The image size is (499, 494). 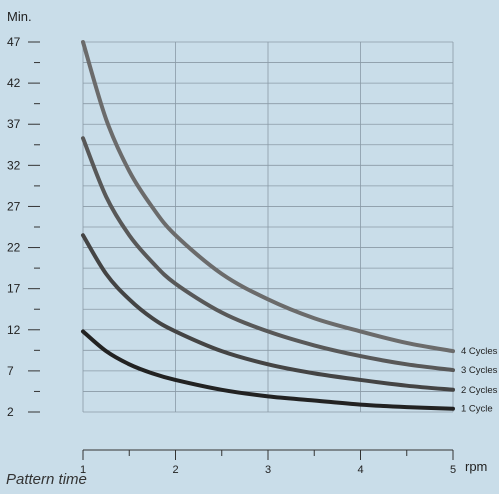 I want to click on y-tick-label: 42, so click(x=14, y=83).